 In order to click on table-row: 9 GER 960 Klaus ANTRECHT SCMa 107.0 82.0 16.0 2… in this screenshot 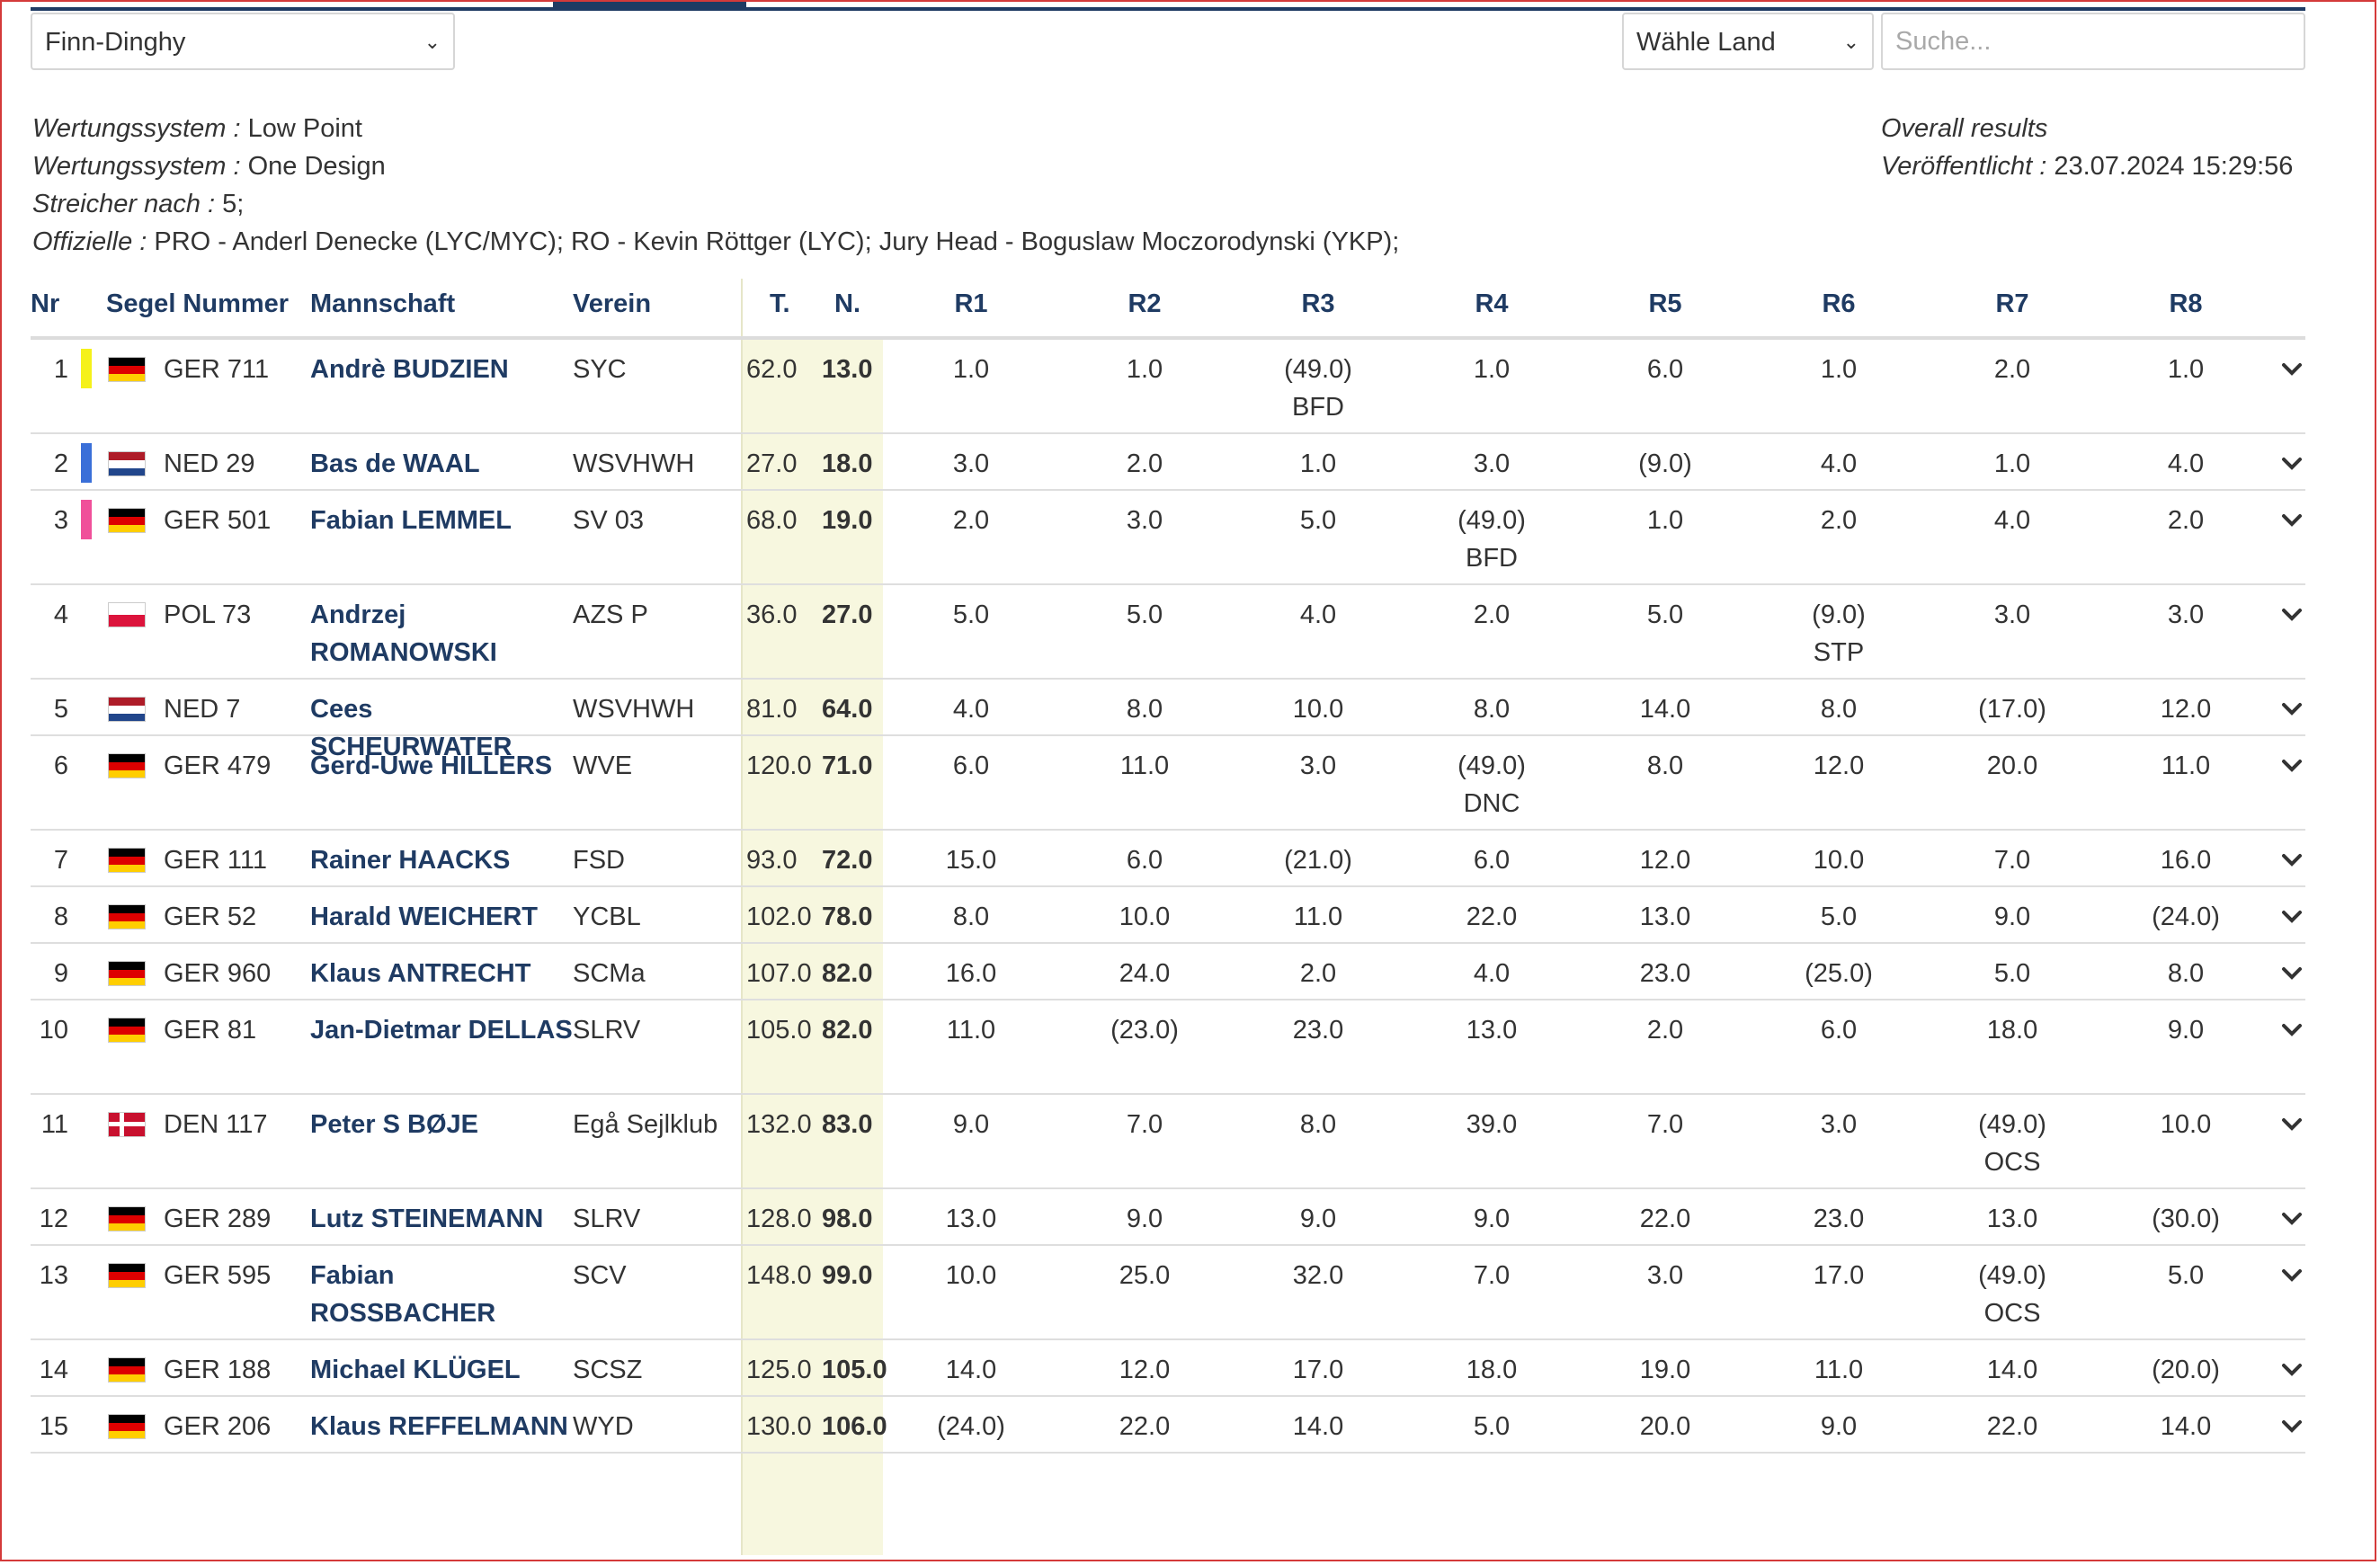, I will do `click(1168, 972)`.